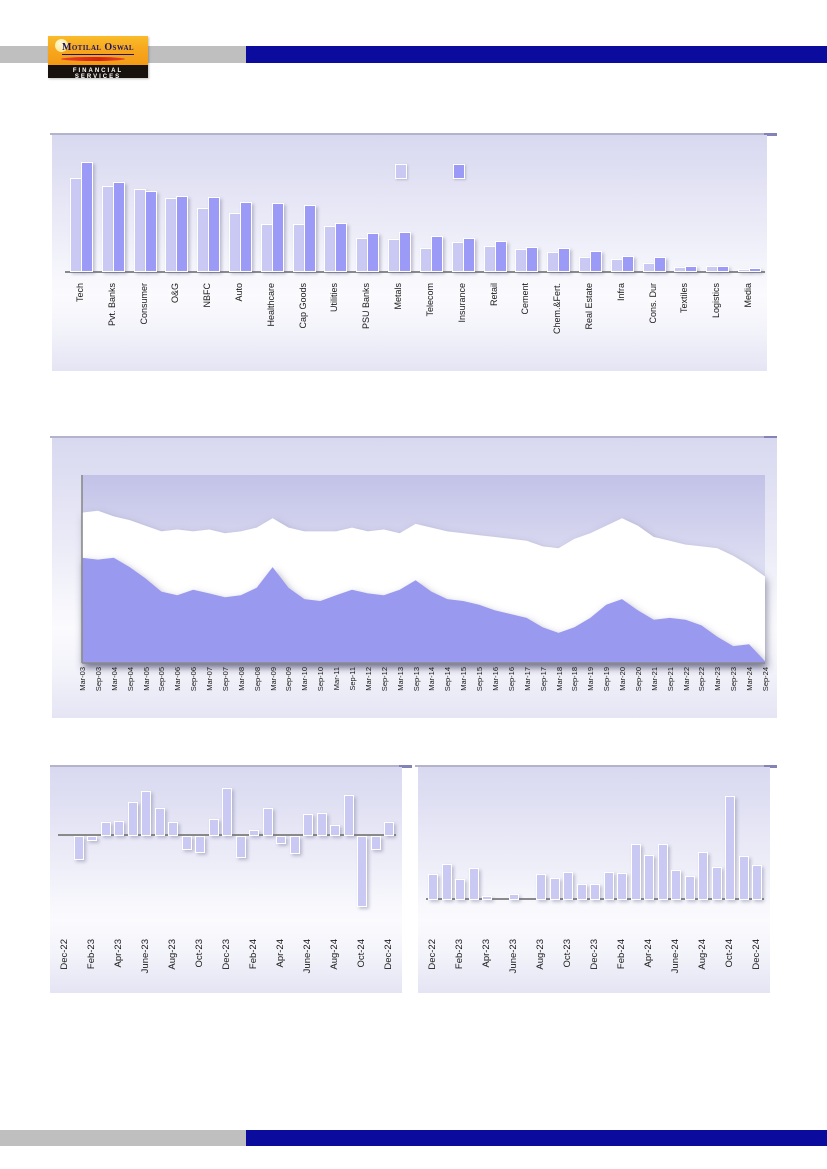 This screenshot has height=1169, width=827. What do you see at coordinates (199, 953) in the screenshot?
I see `x-tick-label: Oct-23` at bounding box center [199, 953].